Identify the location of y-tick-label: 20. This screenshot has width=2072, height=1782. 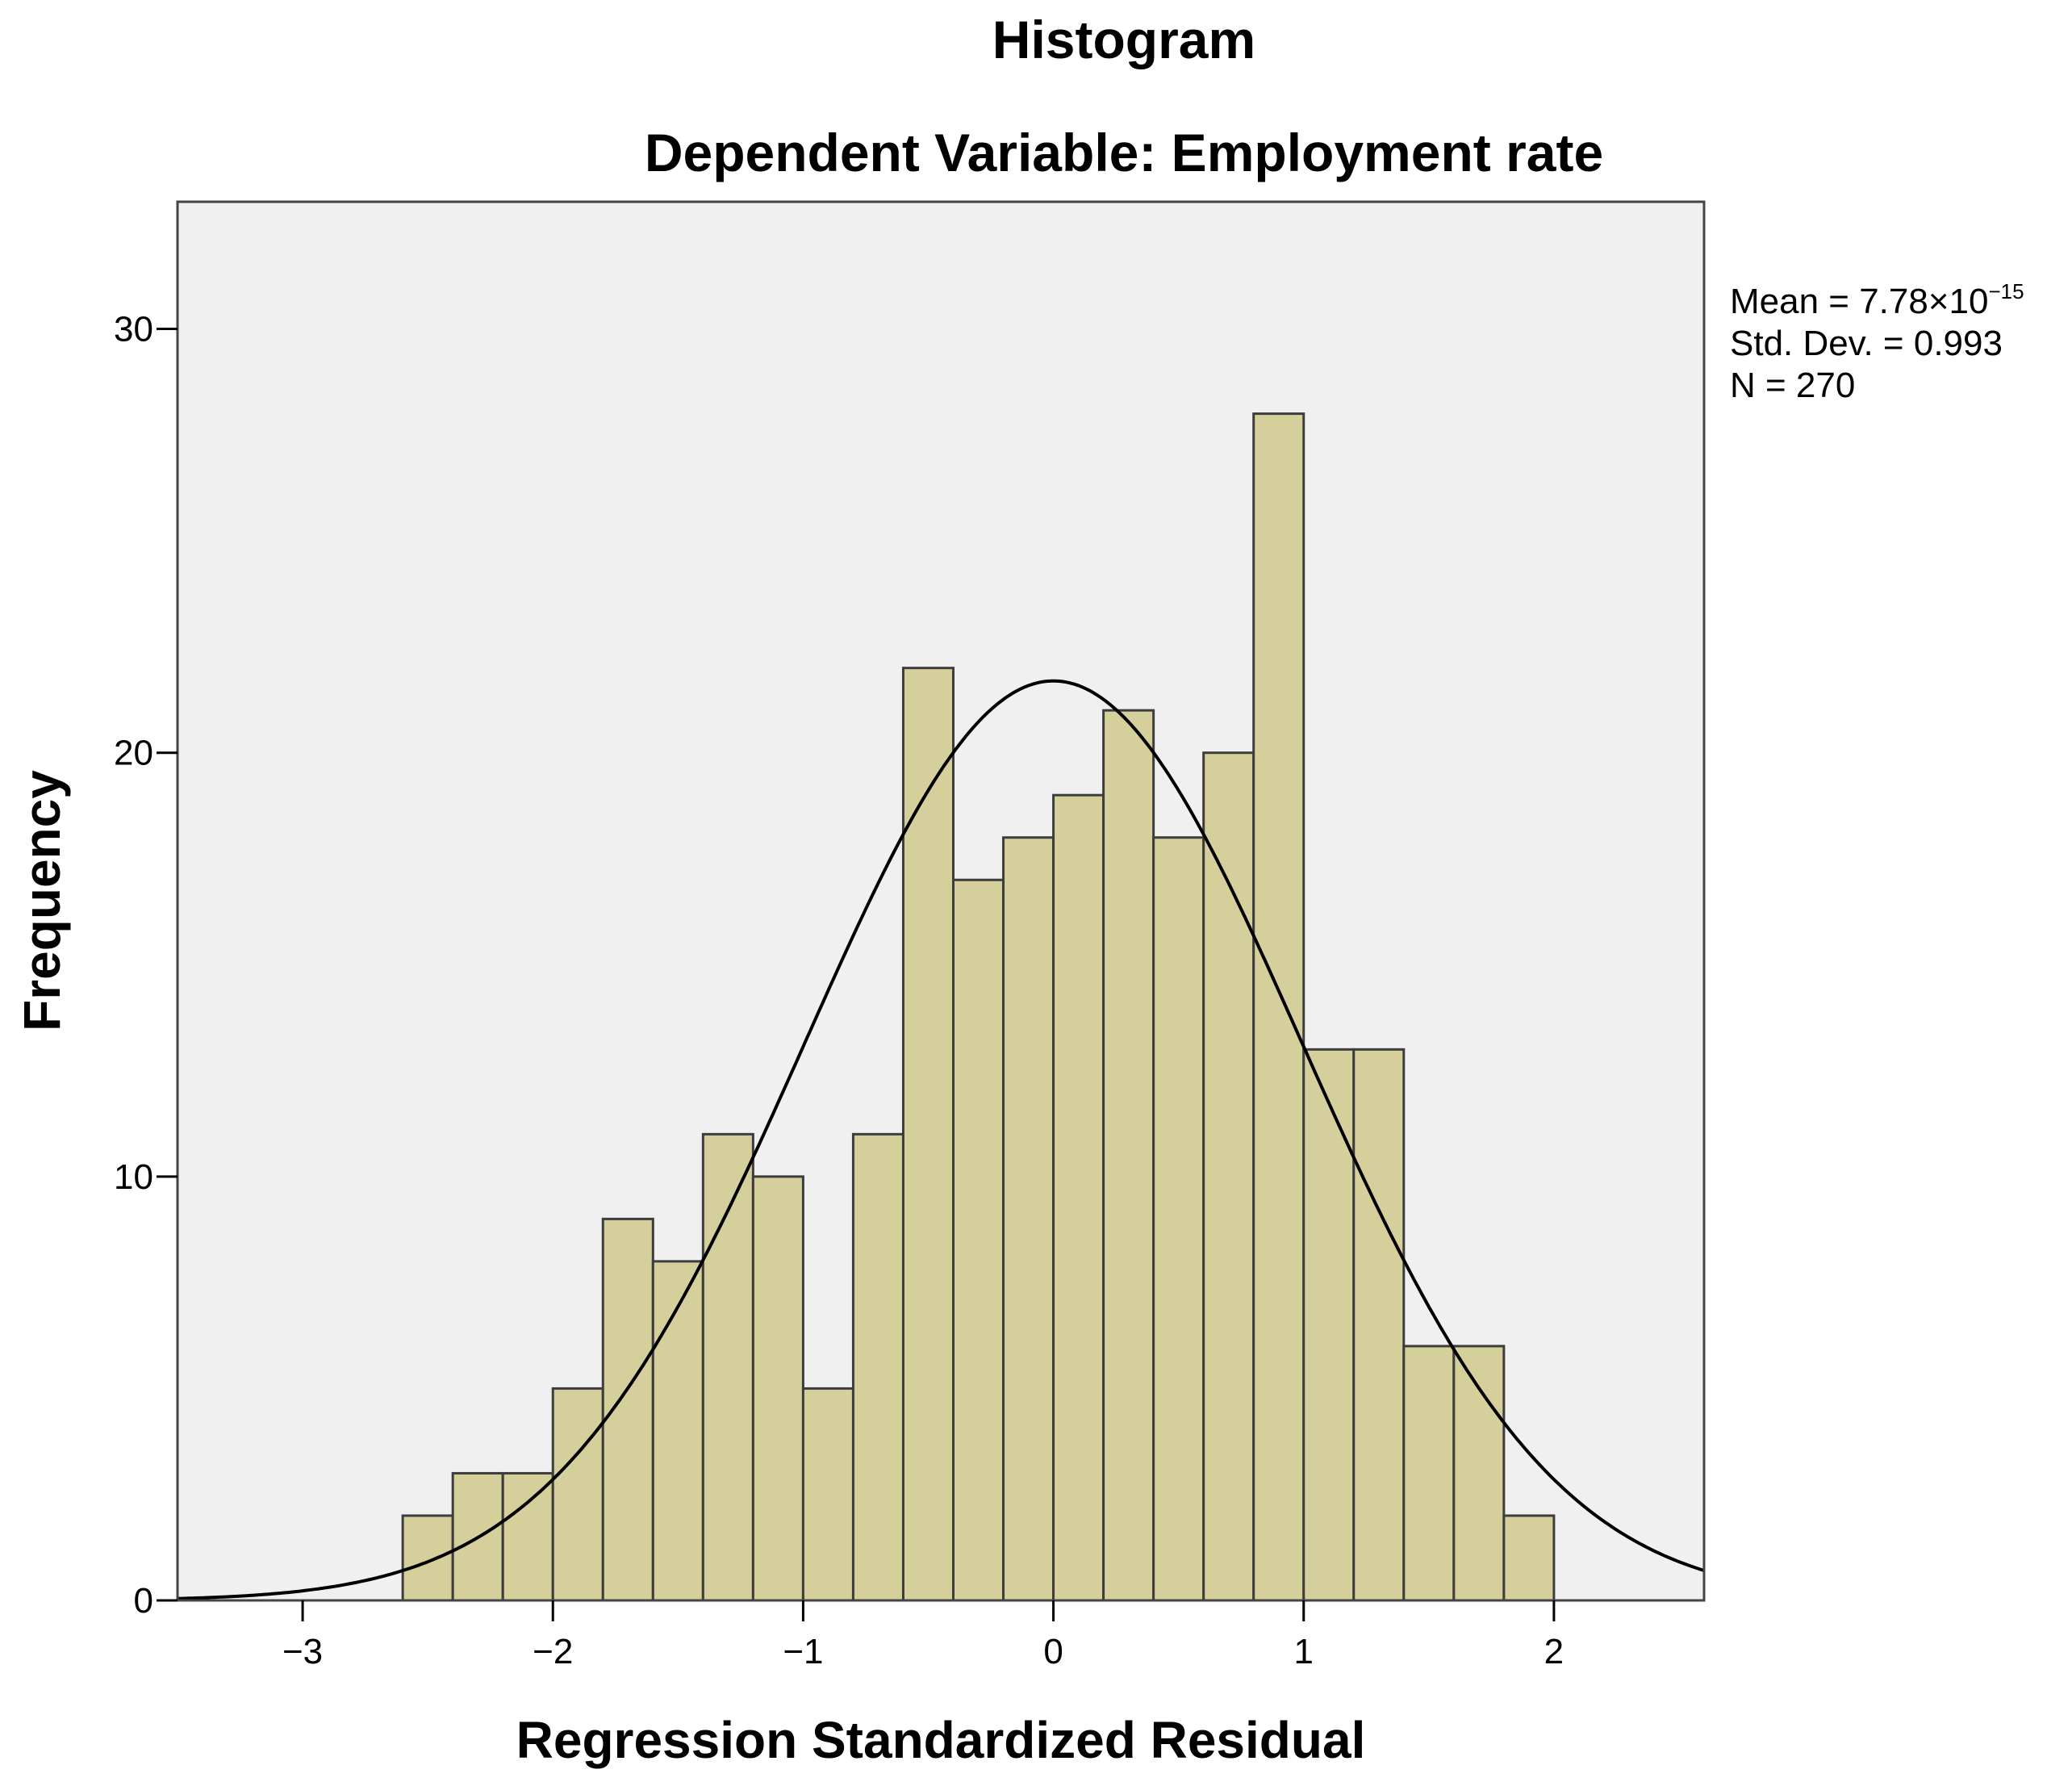
(133, 753).